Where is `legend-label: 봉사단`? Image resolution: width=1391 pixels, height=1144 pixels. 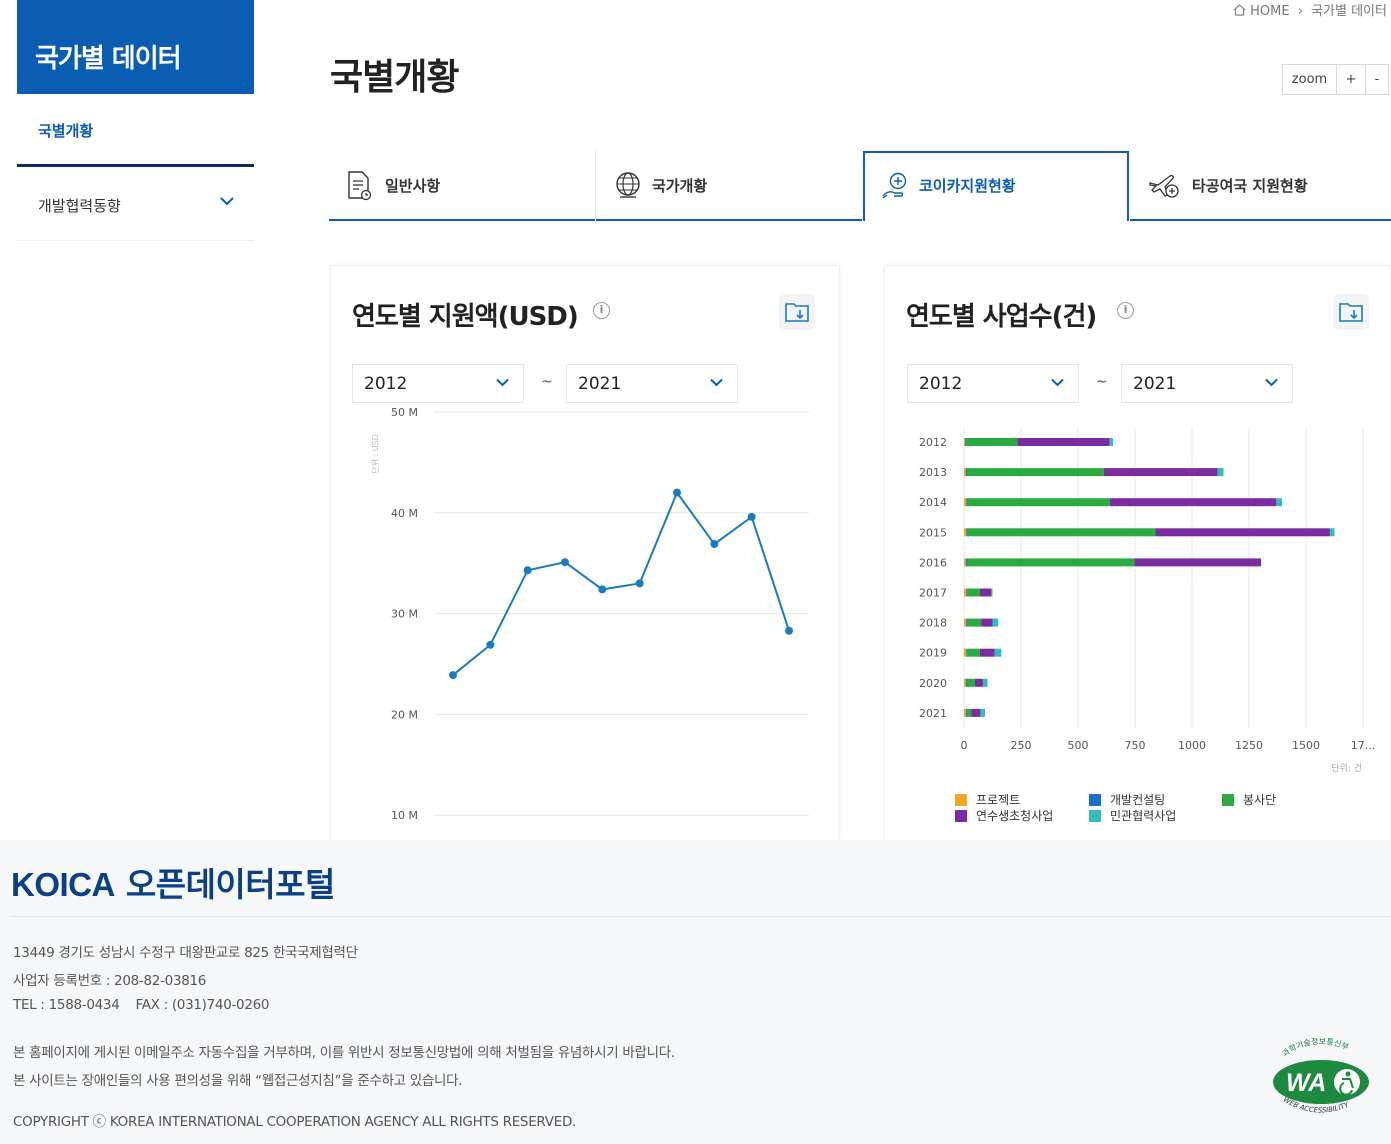 legend-label: 봉사단 is located at coordinates (1259, 800).